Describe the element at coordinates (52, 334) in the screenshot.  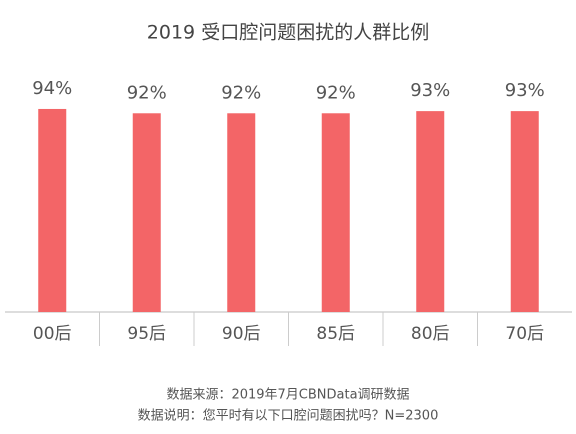
I see `x-tick-label: 00后` at that location.